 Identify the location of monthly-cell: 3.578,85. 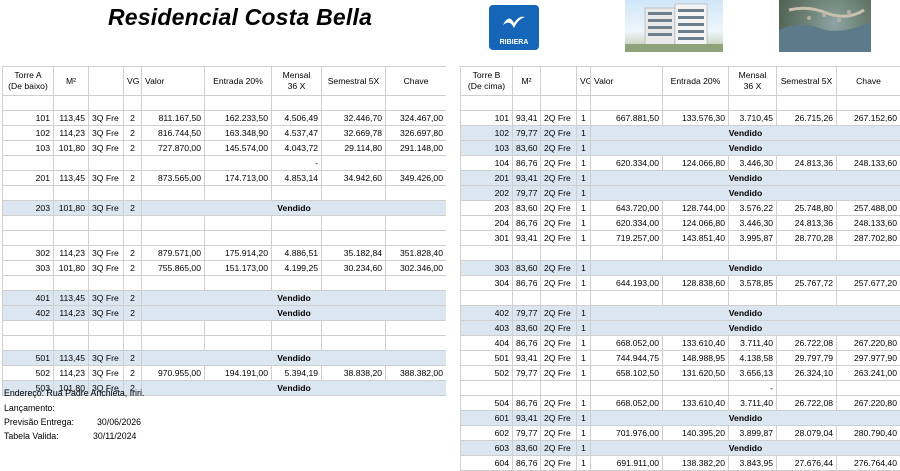
(753, 283).